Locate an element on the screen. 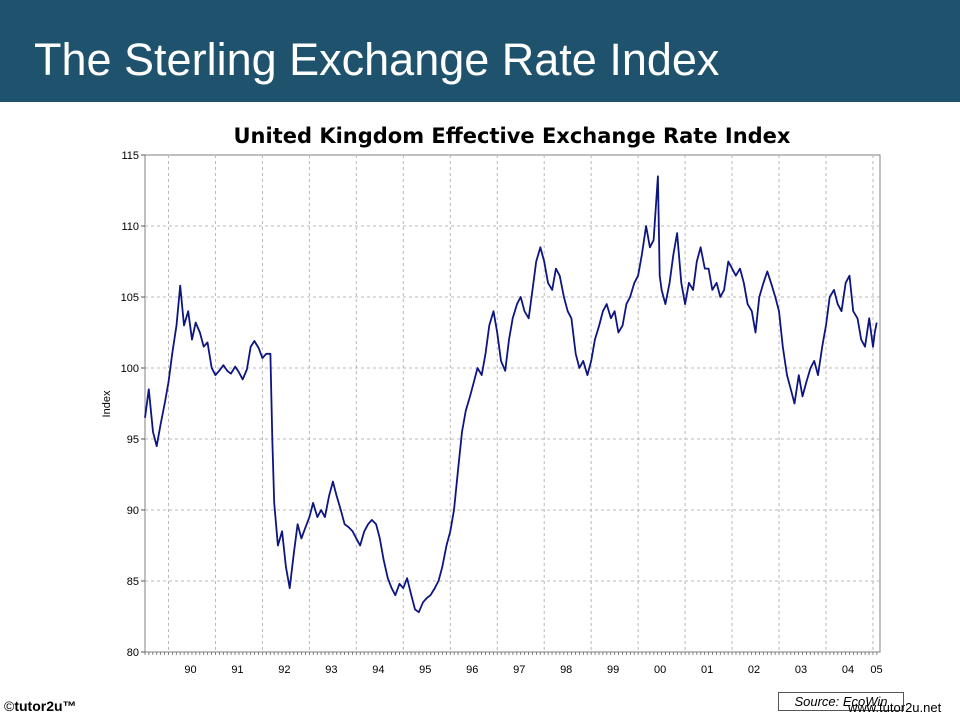 The height and width of the screenshot is (720, 960). source-note: Source: EcoWin is located at coordinates (841, 701).